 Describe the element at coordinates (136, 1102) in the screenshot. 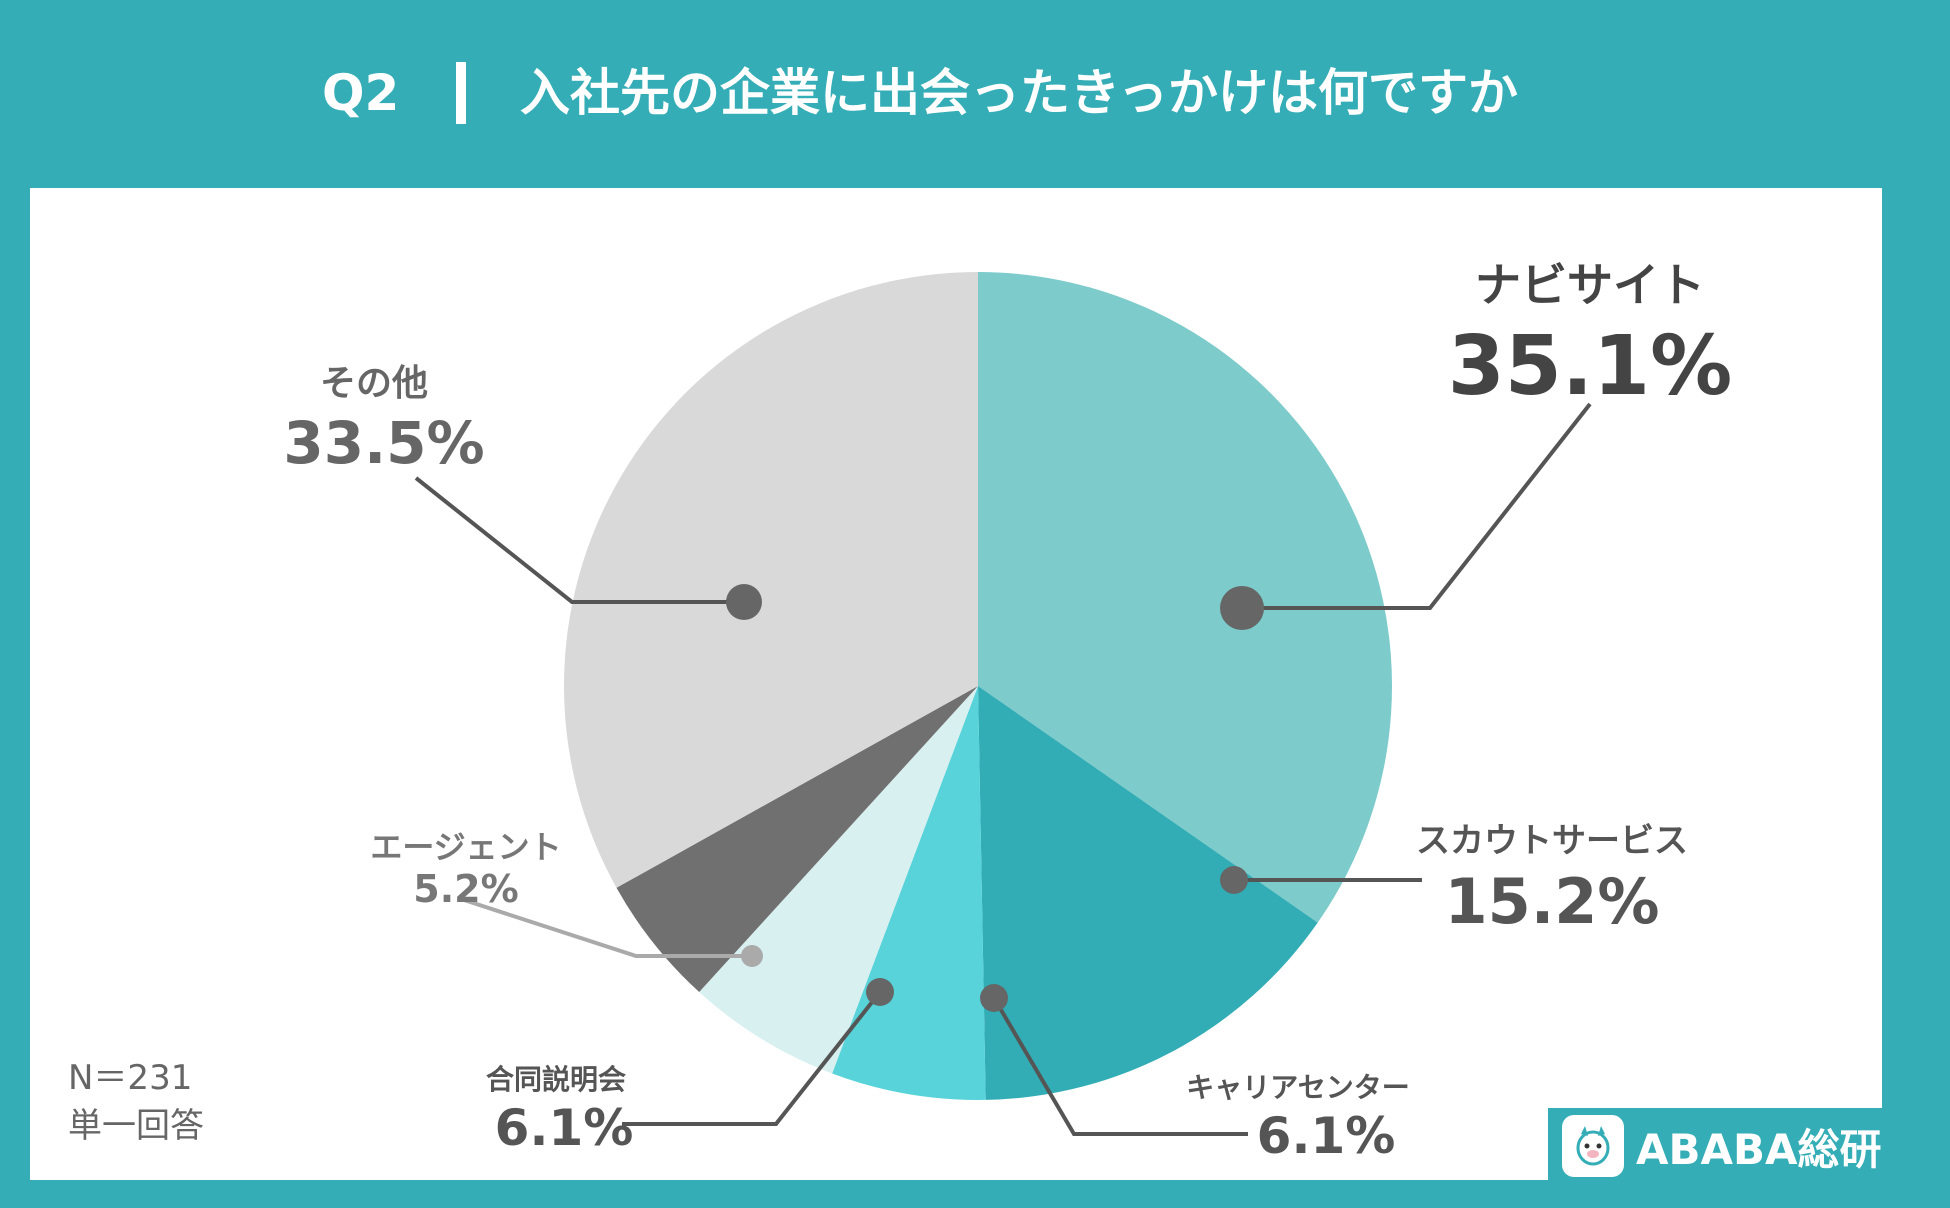

I see `footnote: N＝231 単一回答` at that location.